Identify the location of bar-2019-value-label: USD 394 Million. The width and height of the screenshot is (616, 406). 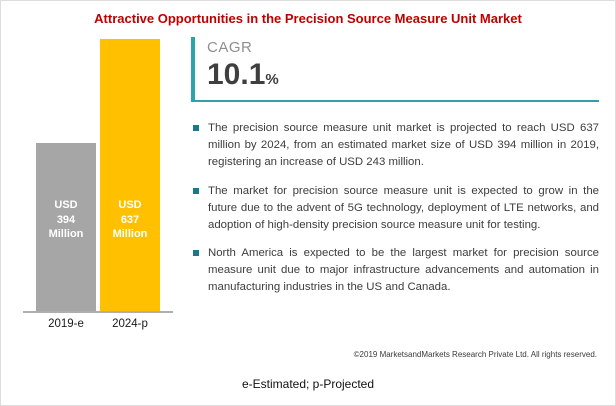
(66, 219).